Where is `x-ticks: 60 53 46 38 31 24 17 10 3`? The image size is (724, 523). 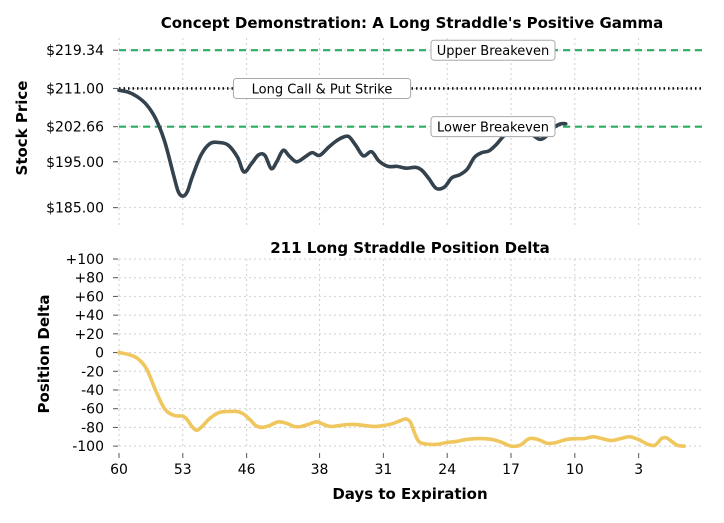
x-ticks: 60 53 46 38 31 24 17 10 3 is located at coordinates (376, 465).